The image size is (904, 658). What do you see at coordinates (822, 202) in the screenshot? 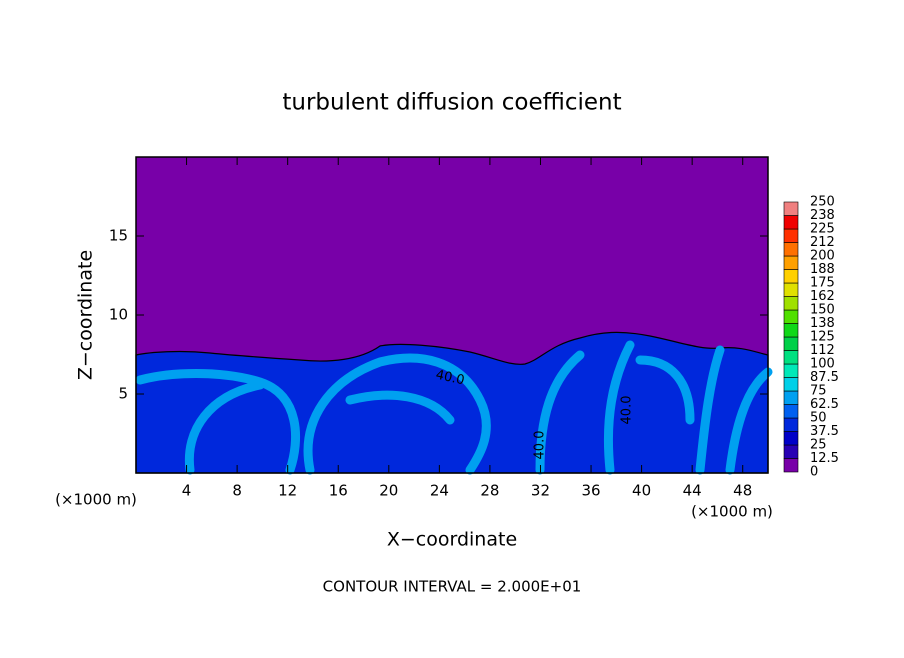
I see `colorbar-label: 250` at bounding box center [822, 202].